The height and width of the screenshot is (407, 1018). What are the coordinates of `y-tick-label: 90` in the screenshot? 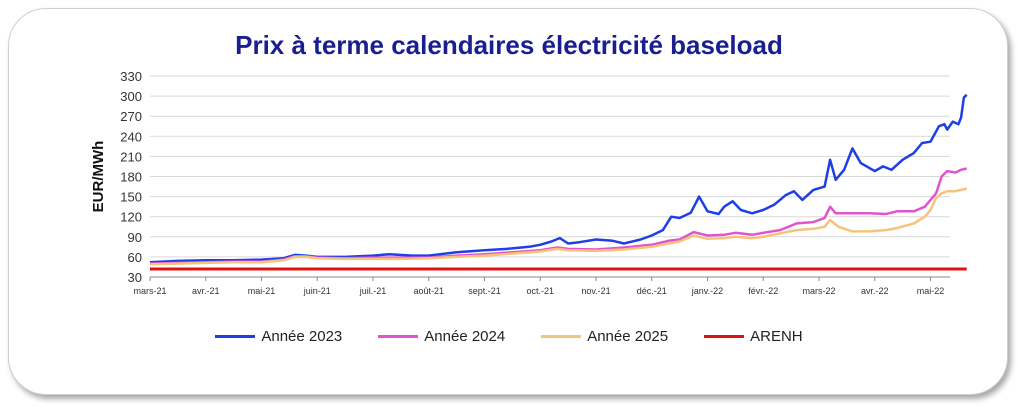 It's located at (135, 237).